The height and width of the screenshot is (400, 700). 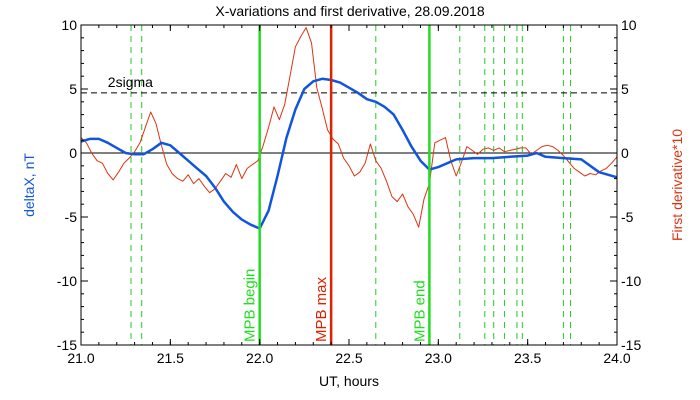 What do you see at coordinates (438, 358) in the screenshot?
I see `x-tick-label: 23.0` at bounding box center [438, 358].